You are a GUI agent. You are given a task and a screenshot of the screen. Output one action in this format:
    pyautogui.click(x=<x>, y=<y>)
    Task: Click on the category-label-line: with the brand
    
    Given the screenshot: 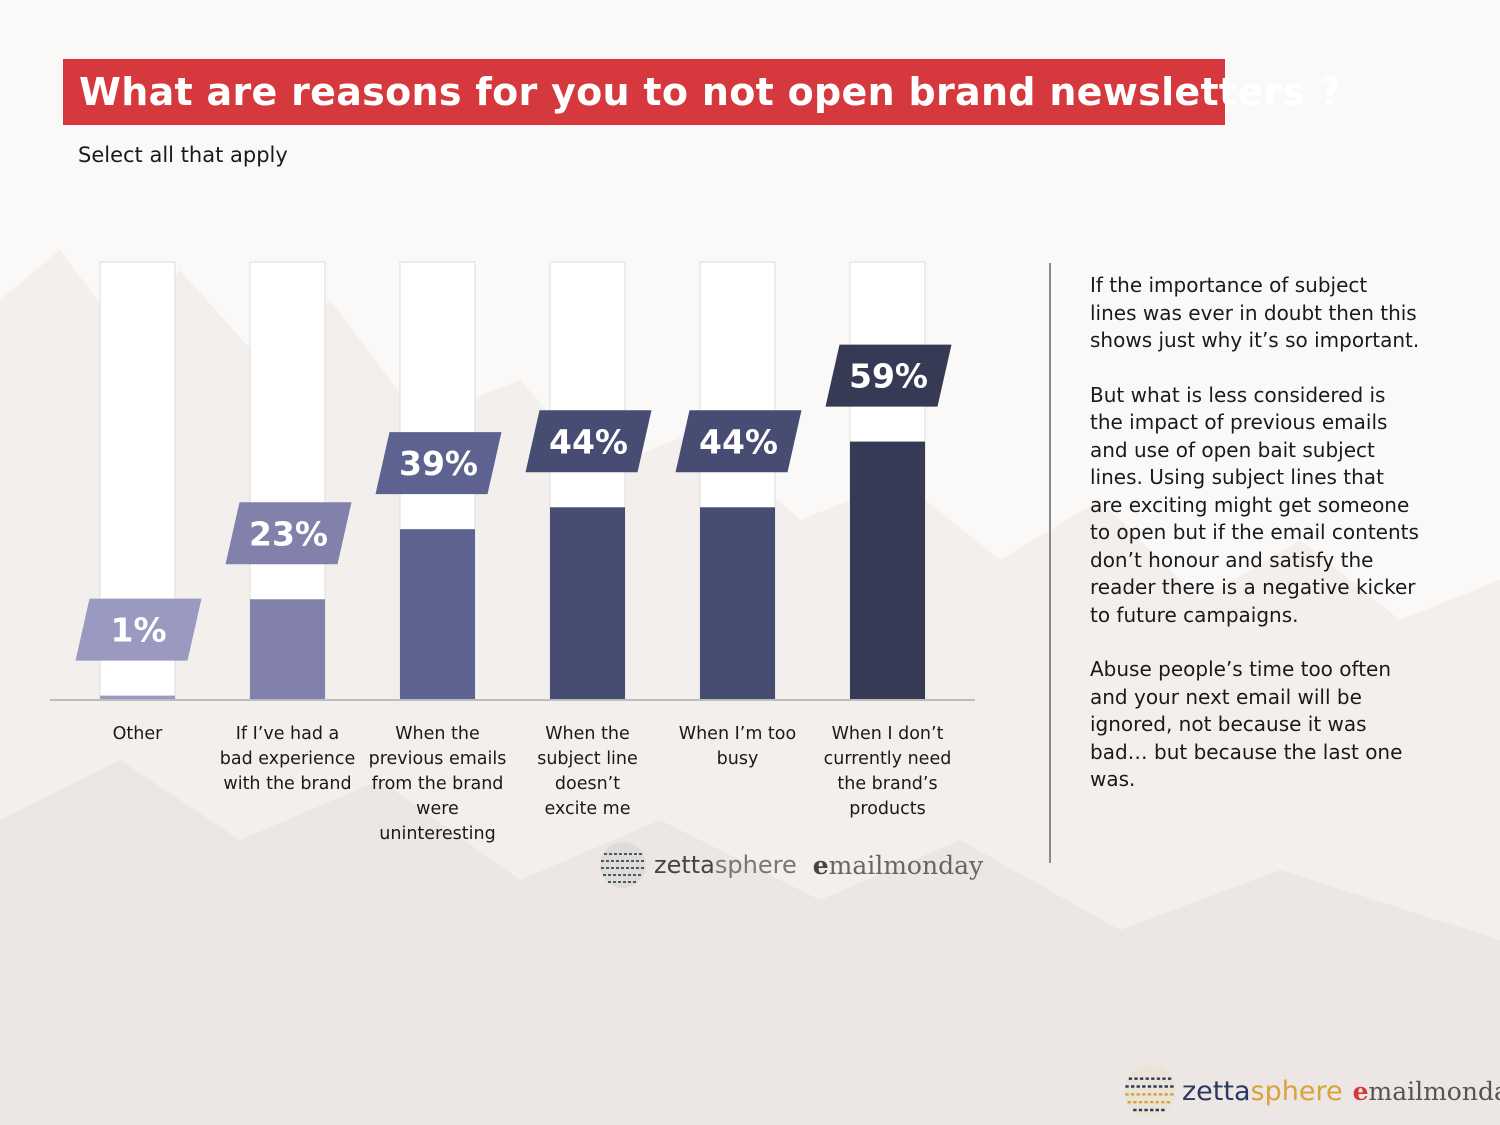 What is the action you would take?
    pyautogui.click(x=287, y=784)
    